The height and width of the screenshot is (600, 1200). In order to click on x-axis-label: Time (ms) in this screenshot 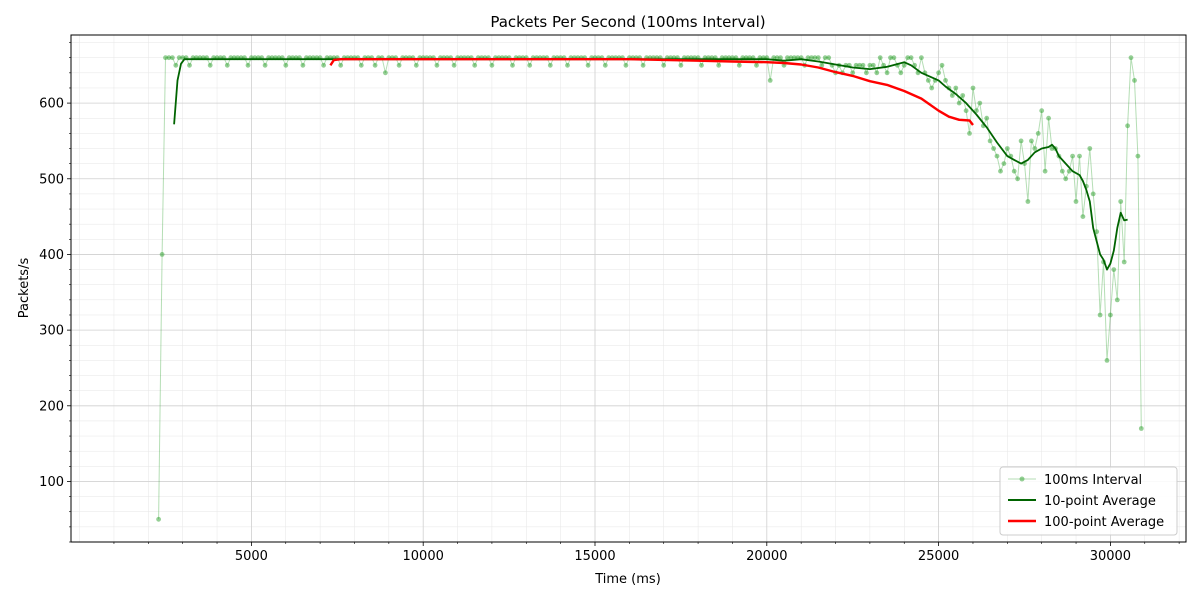, I will do `click(627, 579)`.